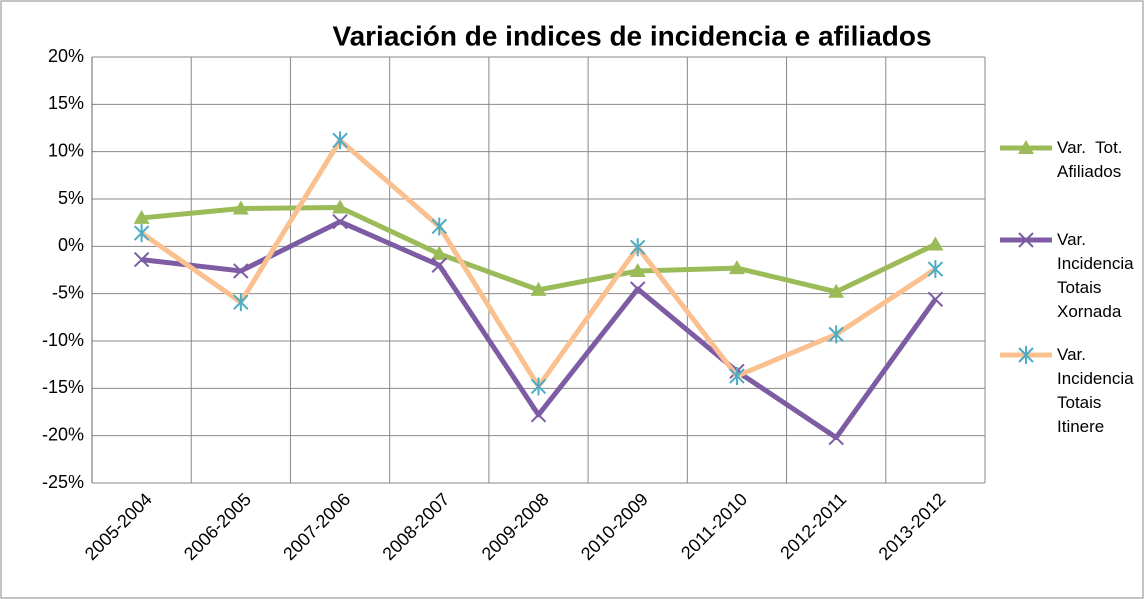  I want to click on y-tick-label: 0%, so click(71, 245).